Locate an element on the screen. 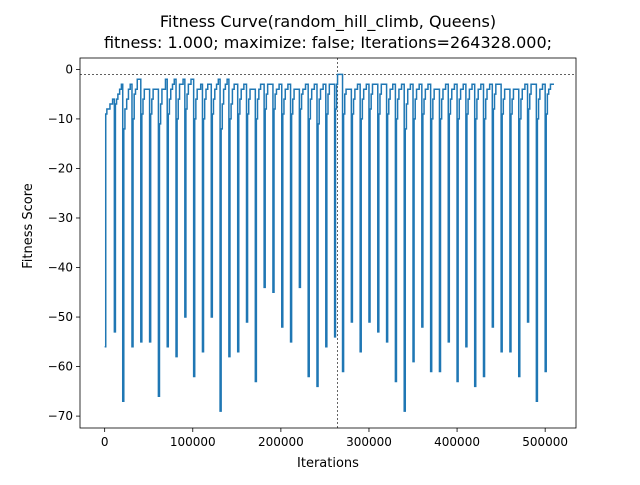 This screenshot has width=640, height=485. x-axis: 0 100000 200000 300000 400000 500000 is located at coordinates (334, 438).